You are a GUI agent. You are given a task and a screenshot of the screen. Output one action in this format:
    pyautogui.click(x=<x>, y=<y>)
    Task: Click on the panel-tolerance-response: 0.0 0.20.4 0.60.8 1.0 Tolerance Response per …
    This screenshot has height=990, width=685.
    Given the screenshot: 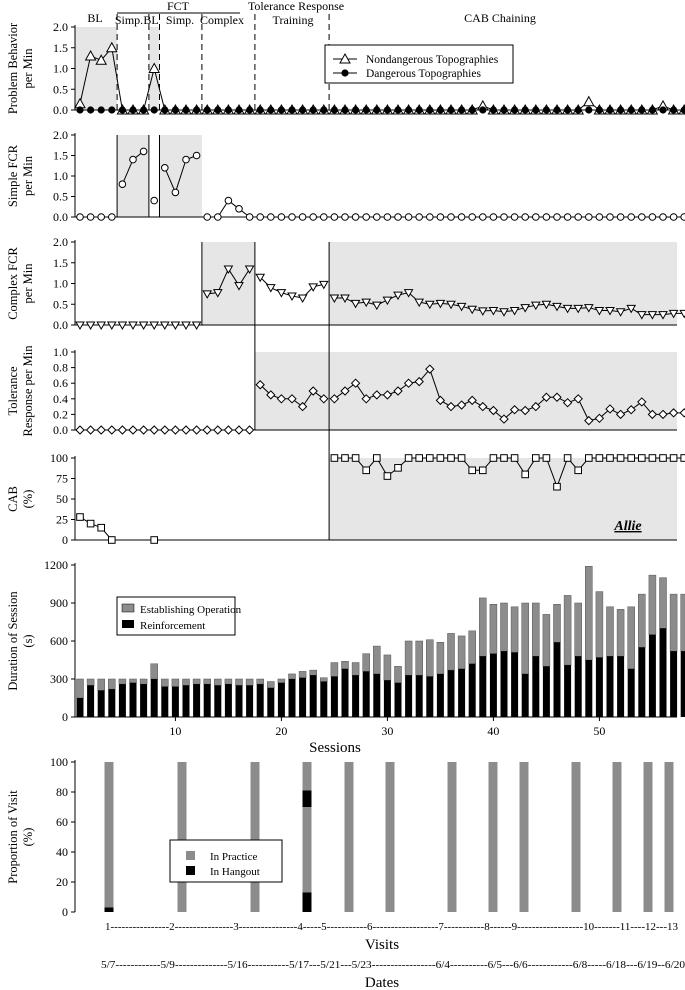 What is the action you would take?
    pyautogui.click(x=345, y=391)
    